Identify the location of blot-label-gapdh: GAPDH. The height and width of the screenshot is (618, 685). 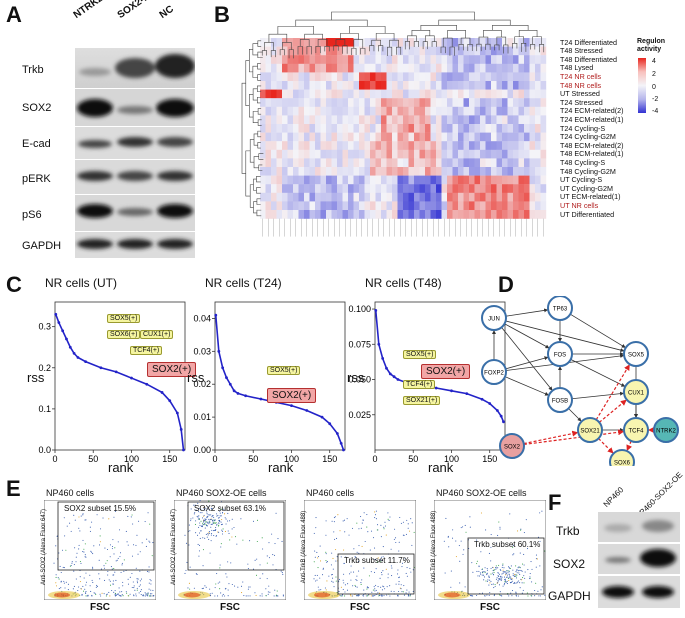
(42, 246).